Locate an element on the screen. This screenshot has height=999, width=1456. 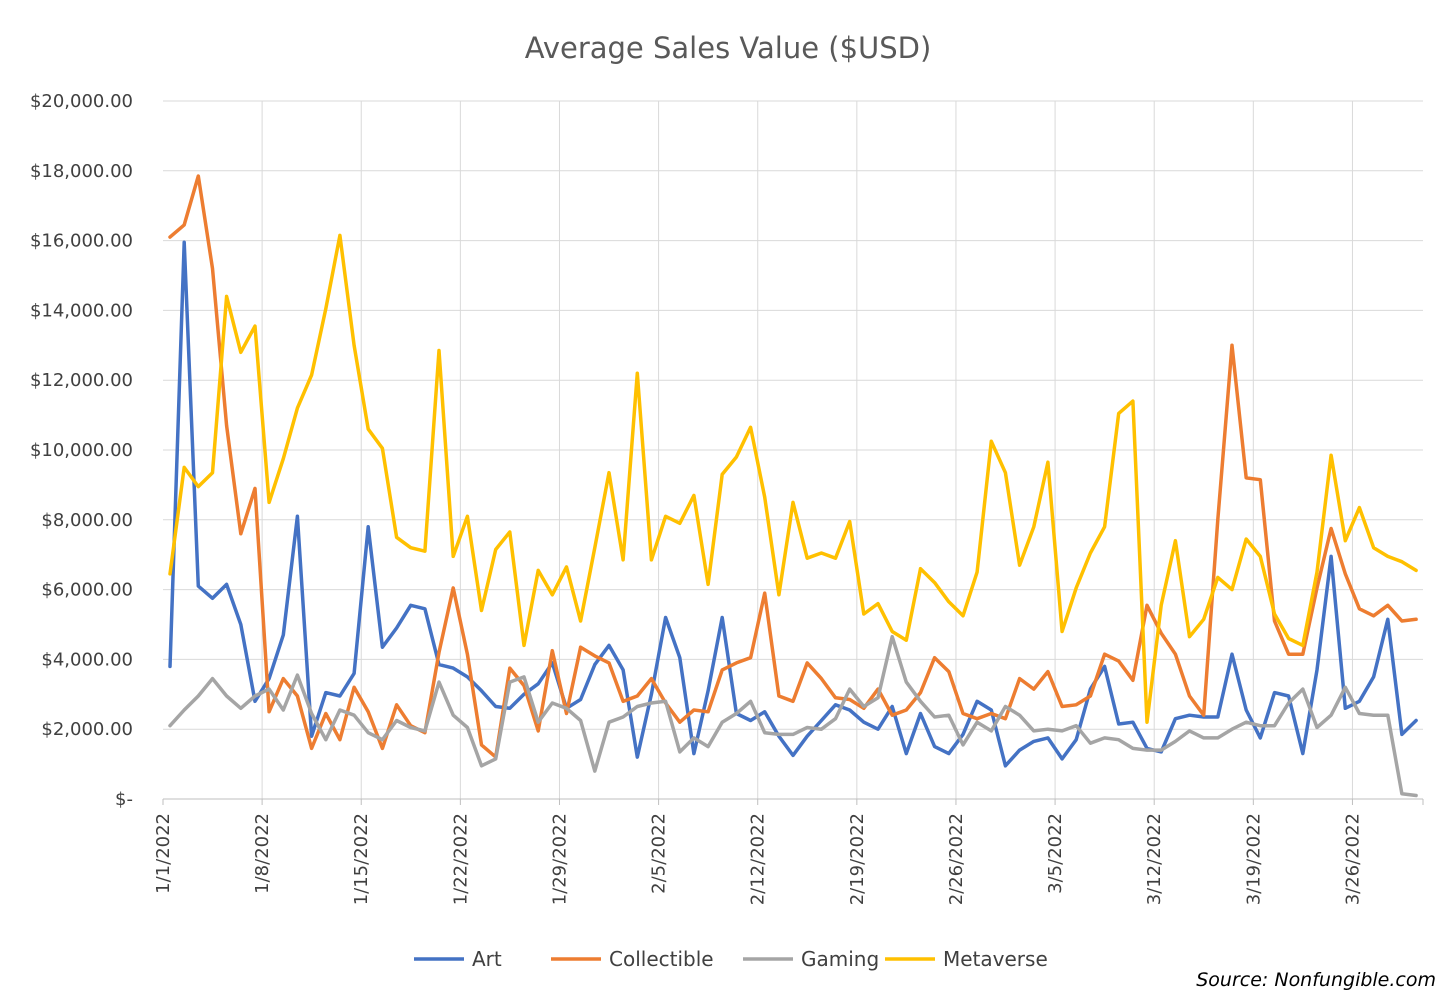
x-tick-label: 3/26/2022 is located at coordinates (1352, 859).